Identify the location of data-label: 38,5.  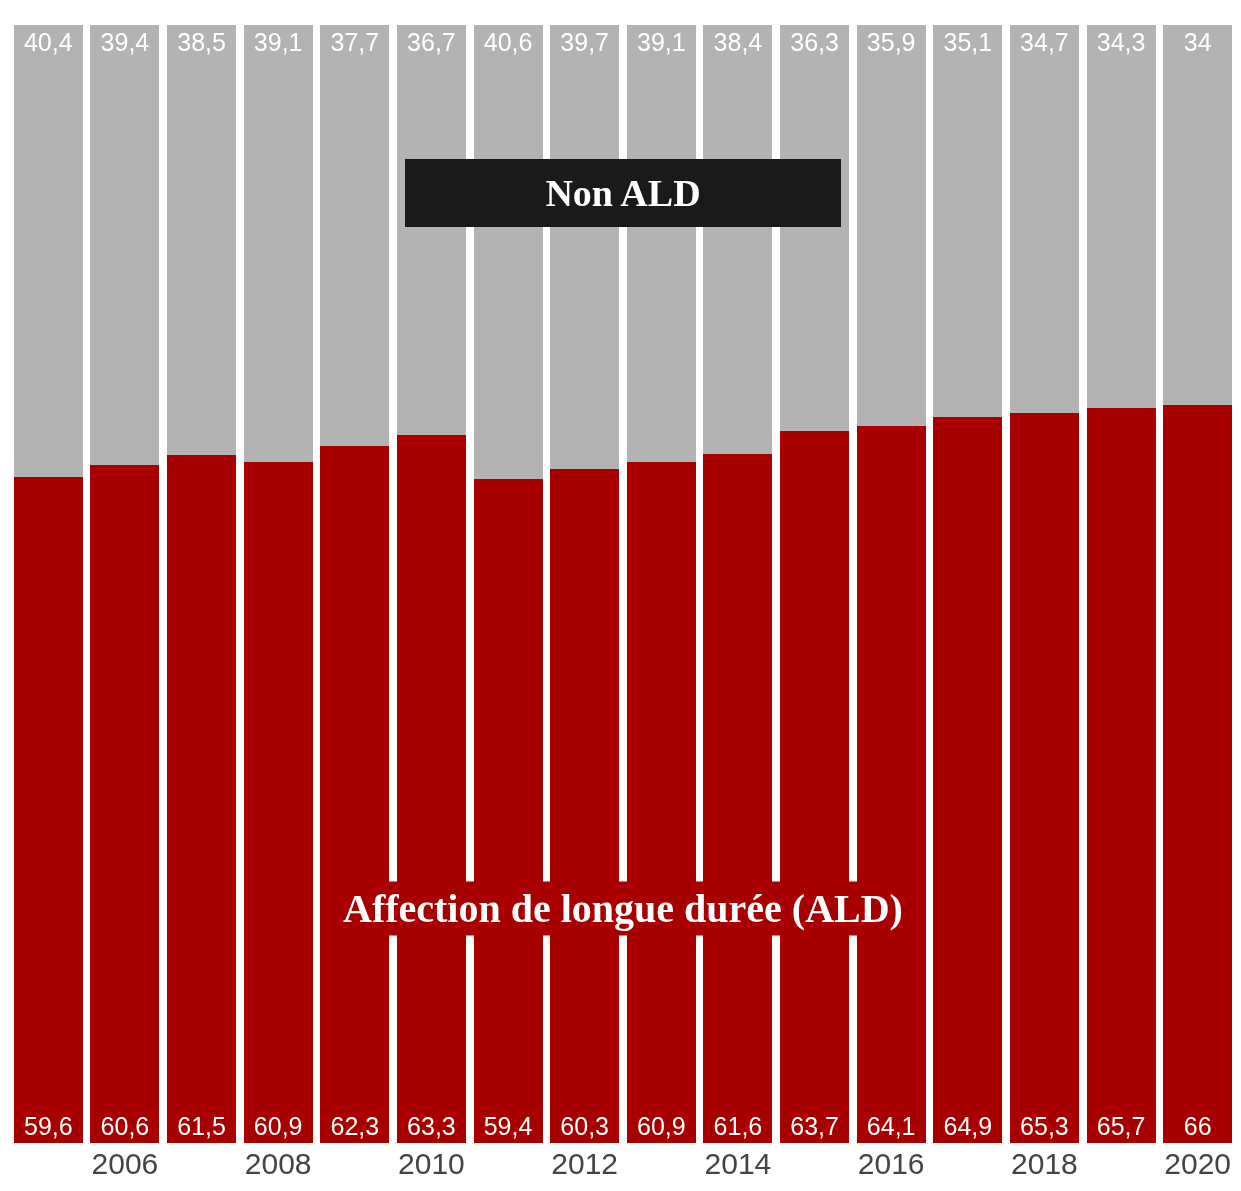
(201, 42).